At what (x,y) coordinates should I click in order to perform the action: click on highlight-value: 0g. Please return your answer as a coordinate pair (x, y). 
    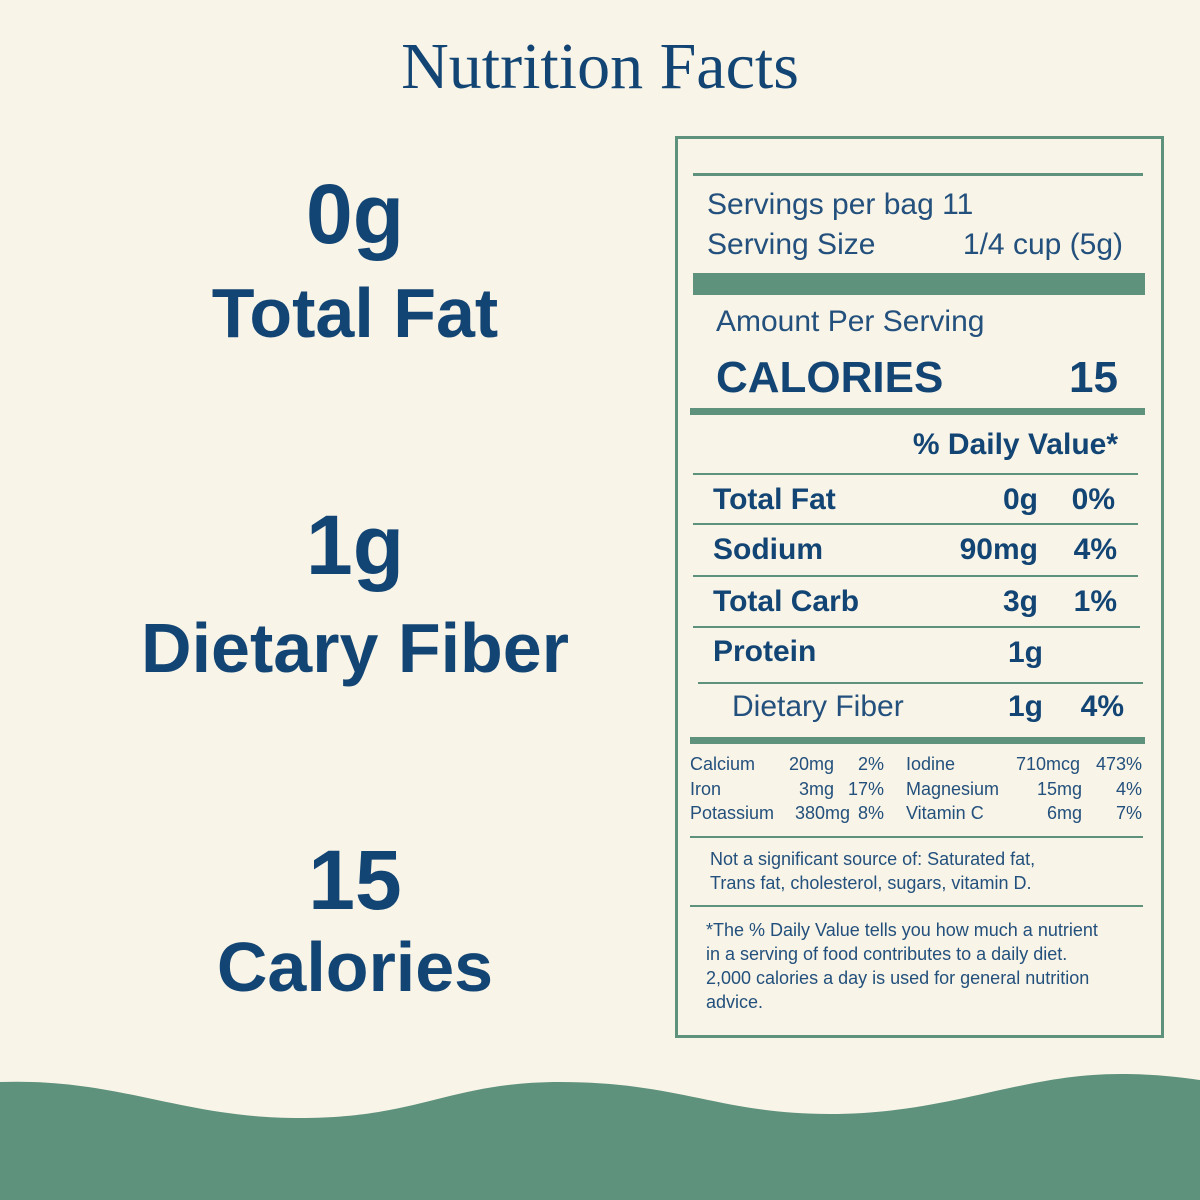
    Looking at the image, I should click on (355, 214).